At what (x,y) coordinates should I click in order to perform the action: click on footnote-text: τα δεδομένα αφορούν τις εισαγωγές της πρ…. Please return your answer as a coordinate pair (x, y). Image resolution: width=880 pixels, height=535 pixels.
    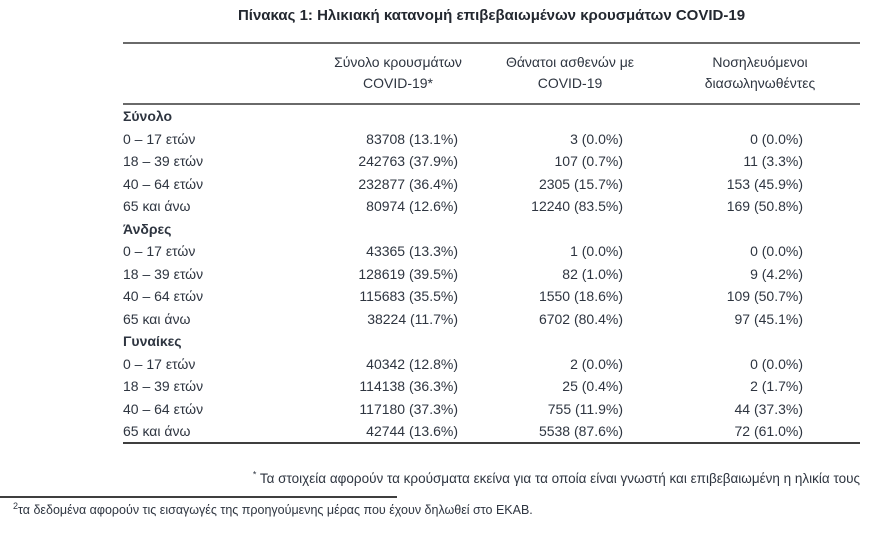
    Looking at the image, I should click on (275, 510).